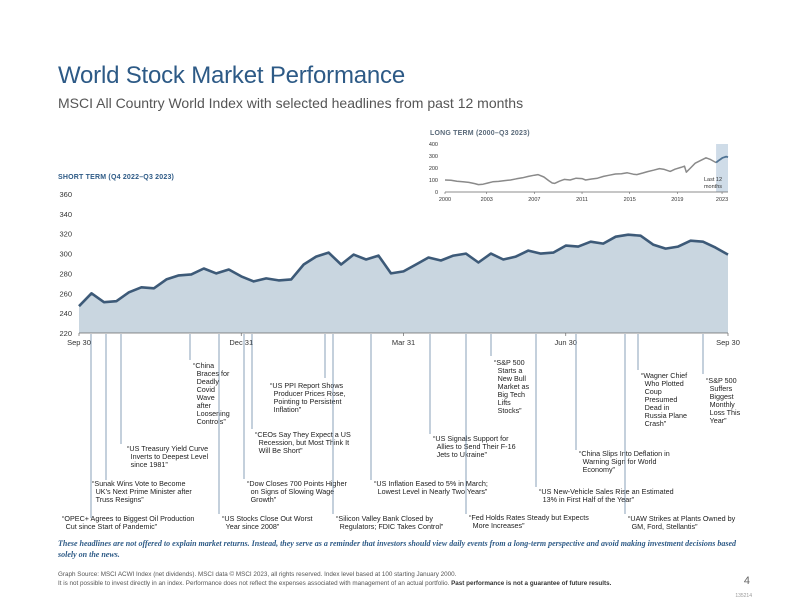 This screenshot has height=612, width=792. I want to click on headline-line: Market as, so click(512, 386).